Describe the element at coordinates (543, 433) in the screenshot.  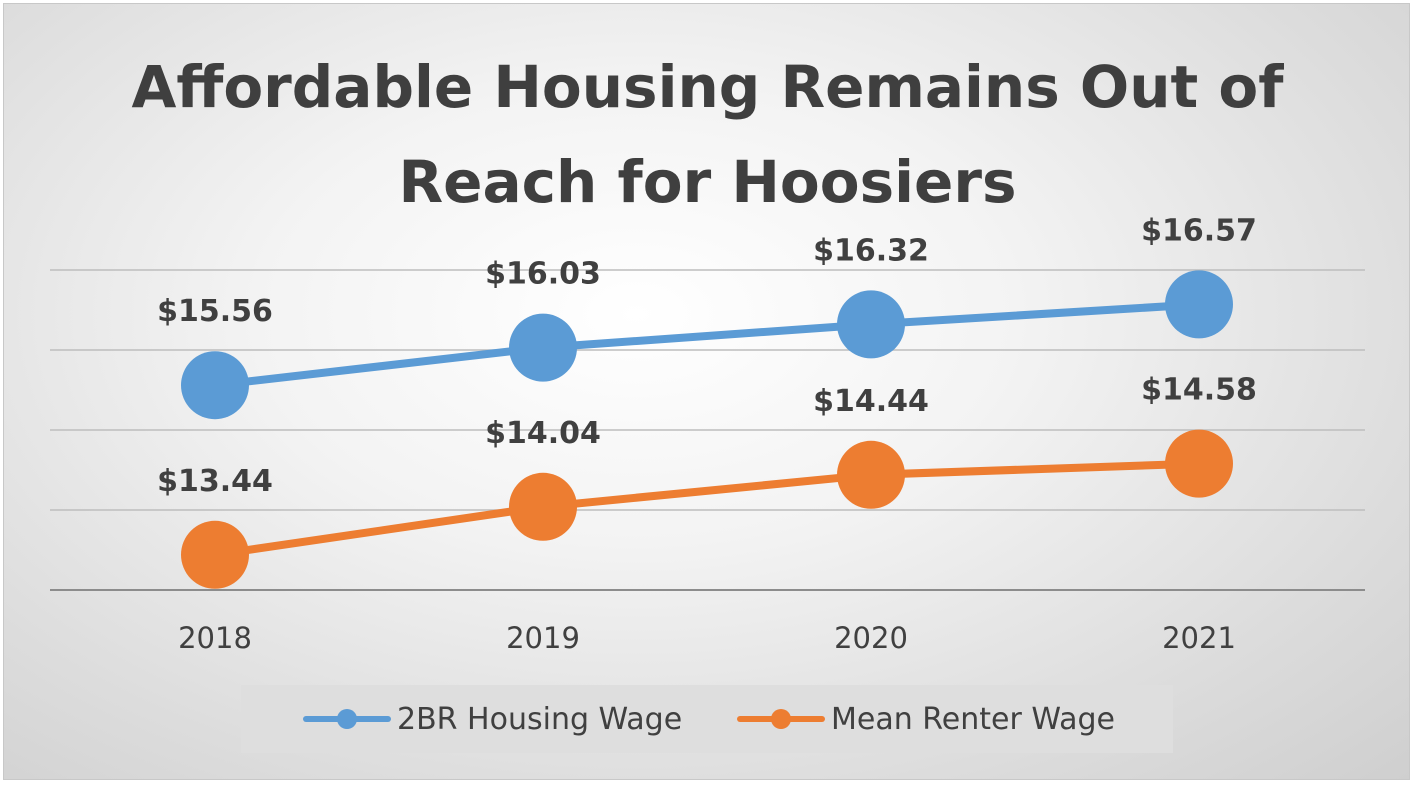
I see `data-label: $14.04` at that location.